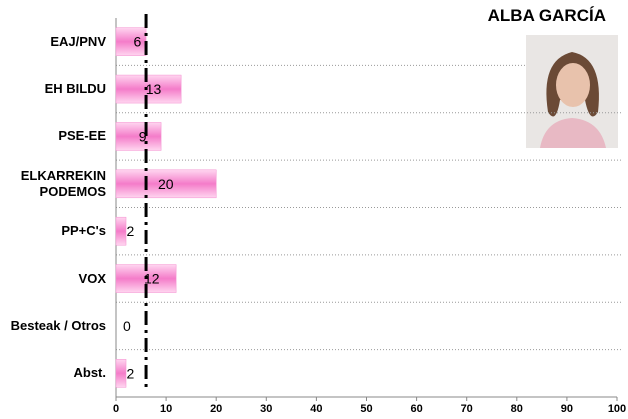 The height and width of the screenshot is (419, 628). Describe the element at coordinates (58, 325) in the screenshot. I see `category-label: Besteak / Otros` at that location.